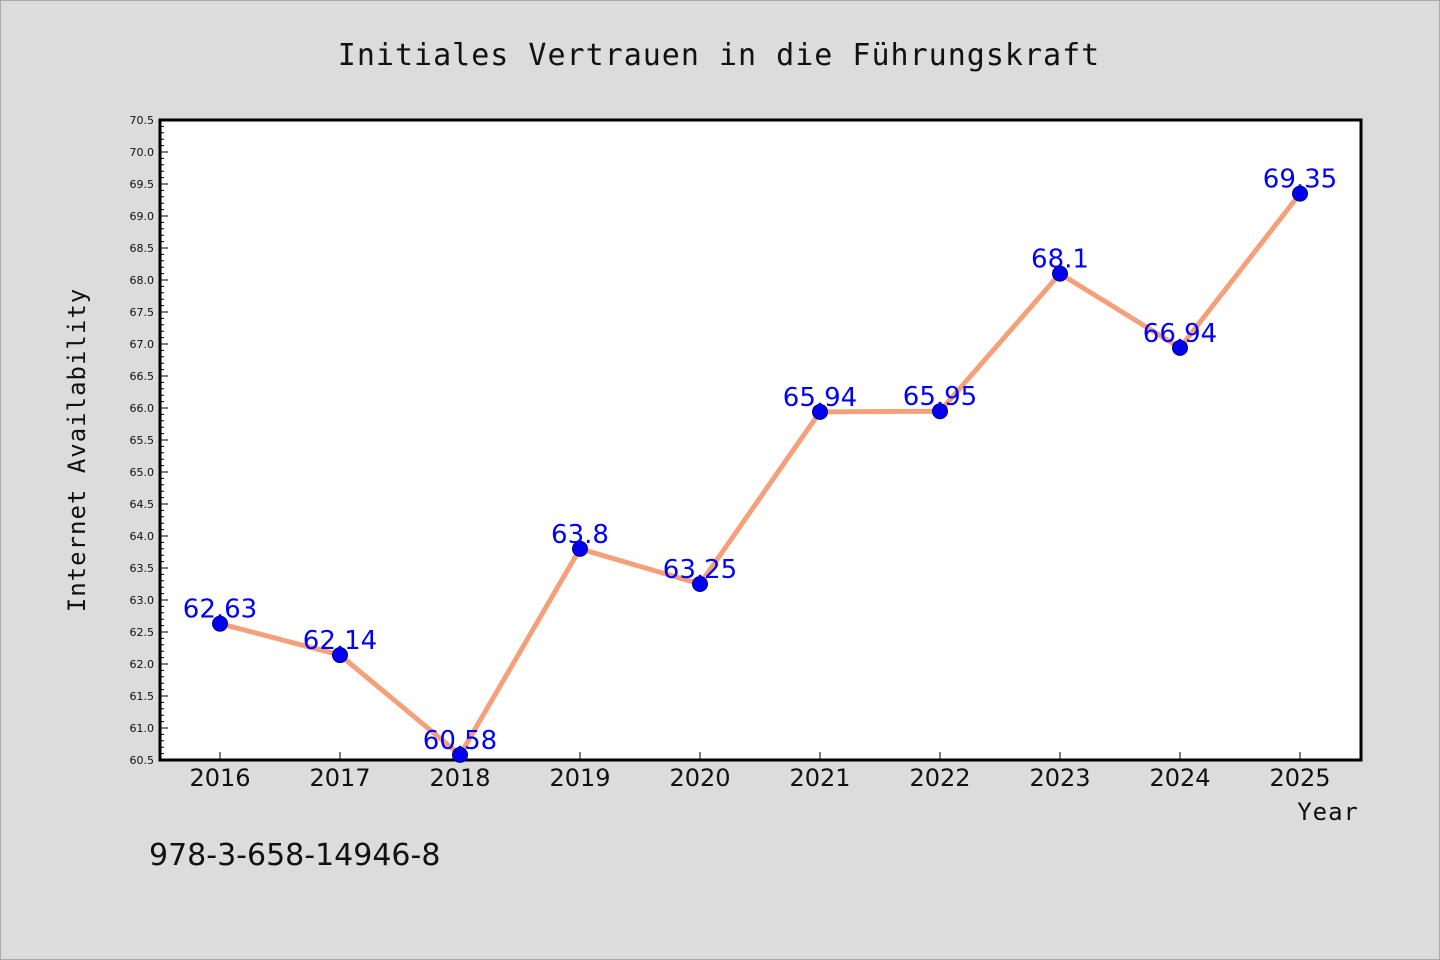 The image size is (1440, 960). What do you see at coordinates (142, 312) in the screenshot?
I see `y-tick-label: 67.5` at bounding box center [142, 312].